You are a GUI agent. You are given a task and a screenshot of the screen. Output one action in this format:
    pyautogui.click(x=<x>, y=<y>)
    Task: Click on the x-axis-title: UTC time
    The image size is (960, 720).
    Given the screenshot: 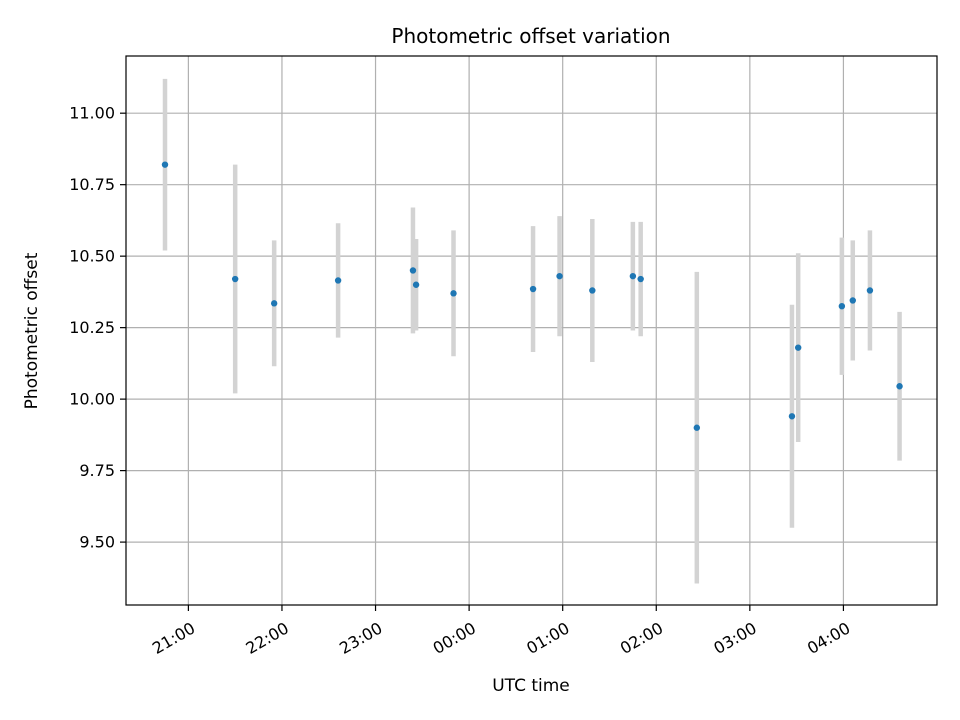 What is the action you would take?
    pyautogui.click(x=531, y=686)
    